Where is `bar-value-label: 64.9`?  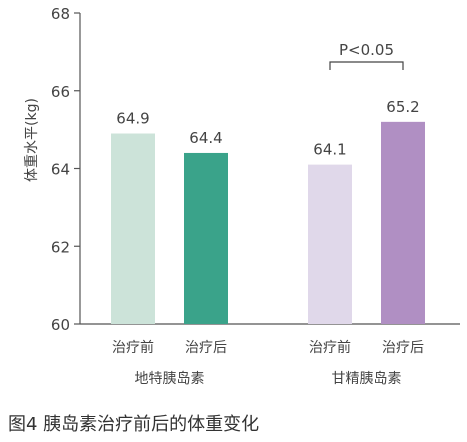 bar-value-label: 64.9 is located at coordinates (132, 119).